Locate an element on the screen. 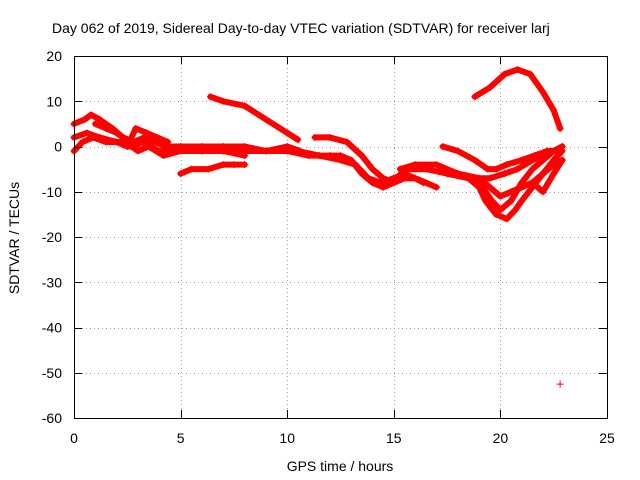  x-tick-label: 0 is located at coordinates (74, 438).